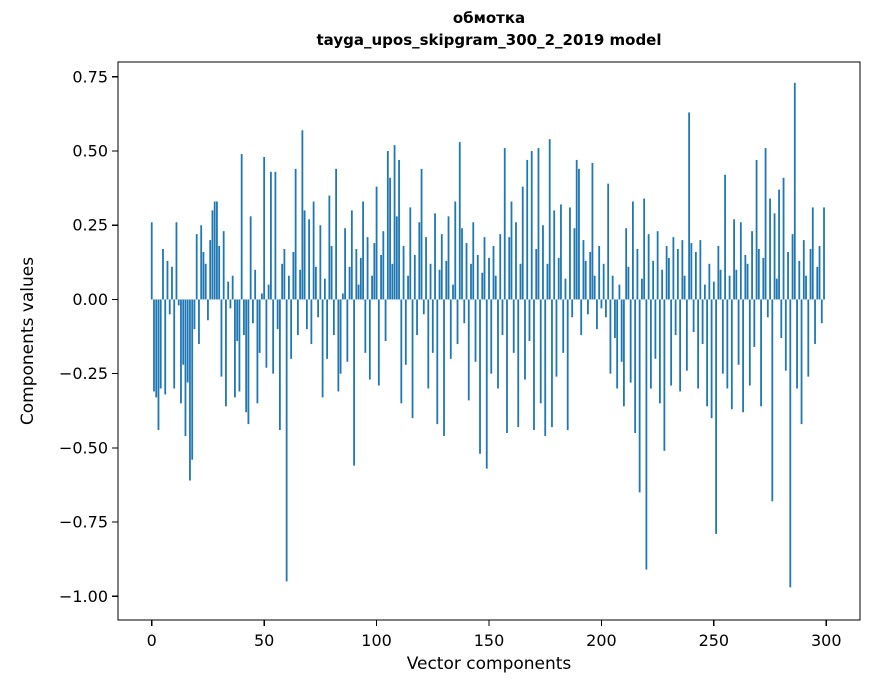 The width and height of the screenshot is (880, 696). What do you see at coordinates (90, 299) in the screenshot?
I see `y-tick-label: 0.00` at bounding box center [90, 299].